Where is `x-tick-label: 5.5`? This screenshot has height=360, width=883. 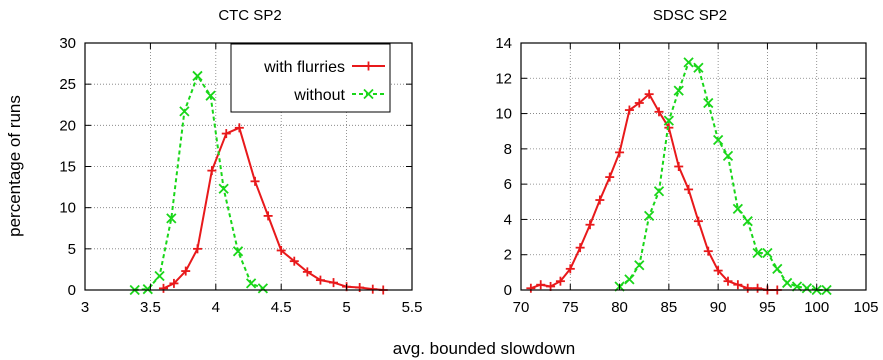
x-tick-label: 5.5 is located at coordinates (412, 307).